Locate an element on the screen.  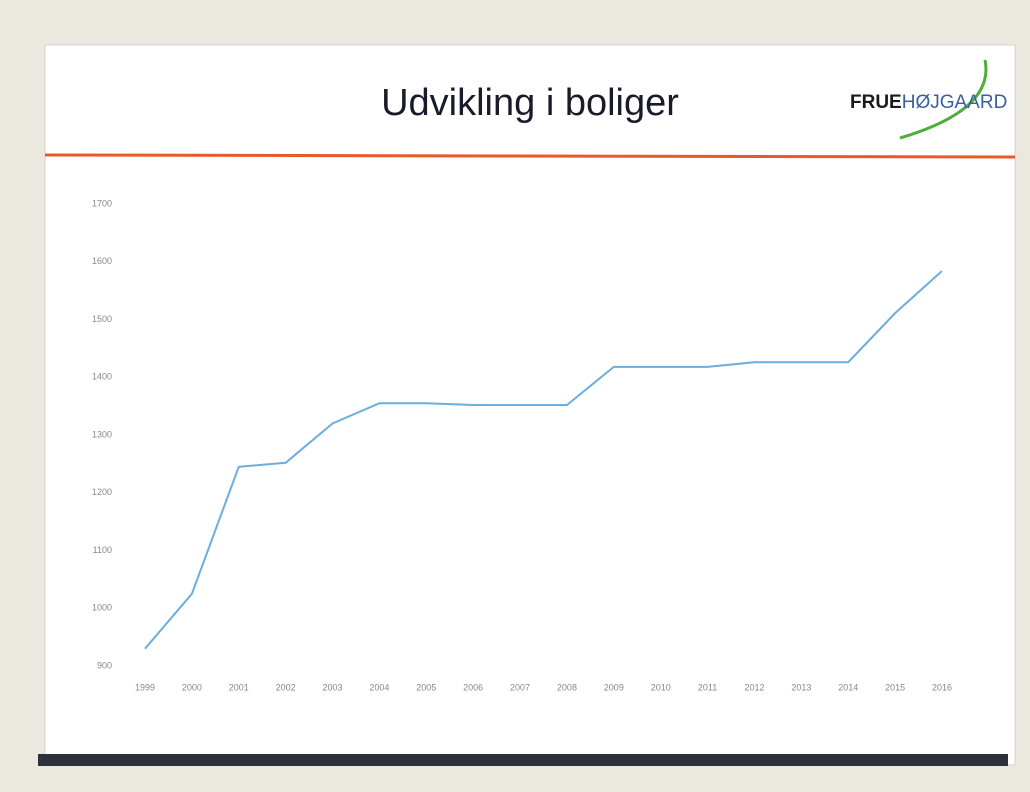
x-tick-label: 2003 is located at coordinates (333, 687).